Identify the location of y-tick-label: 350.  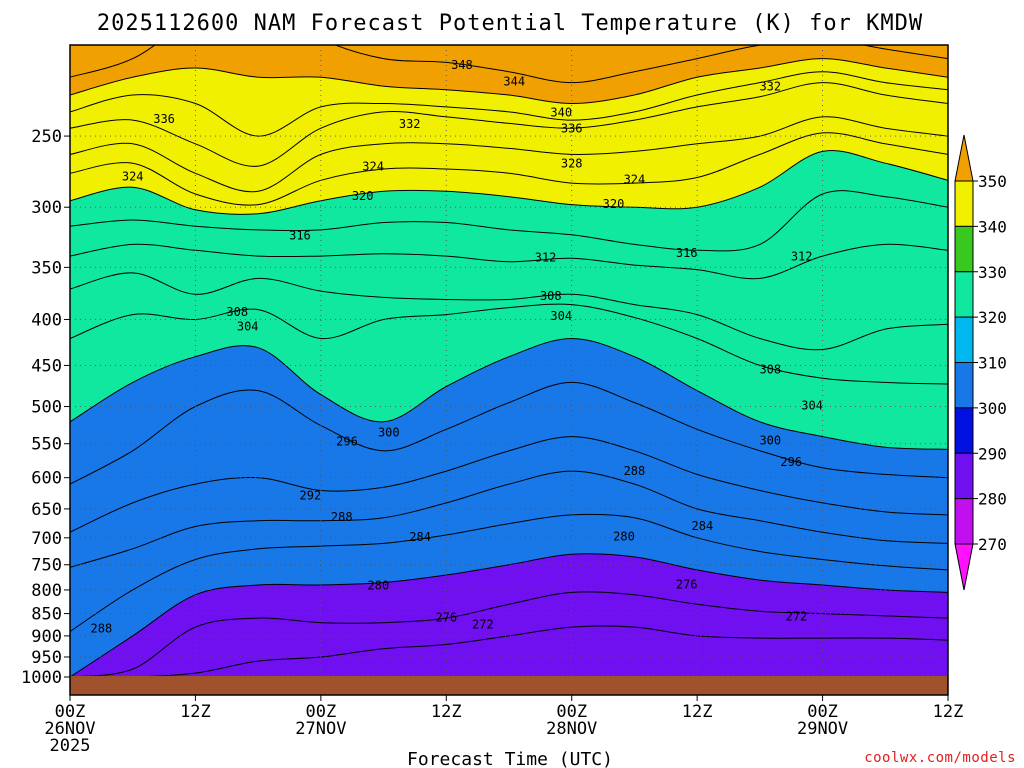
(46, 268).